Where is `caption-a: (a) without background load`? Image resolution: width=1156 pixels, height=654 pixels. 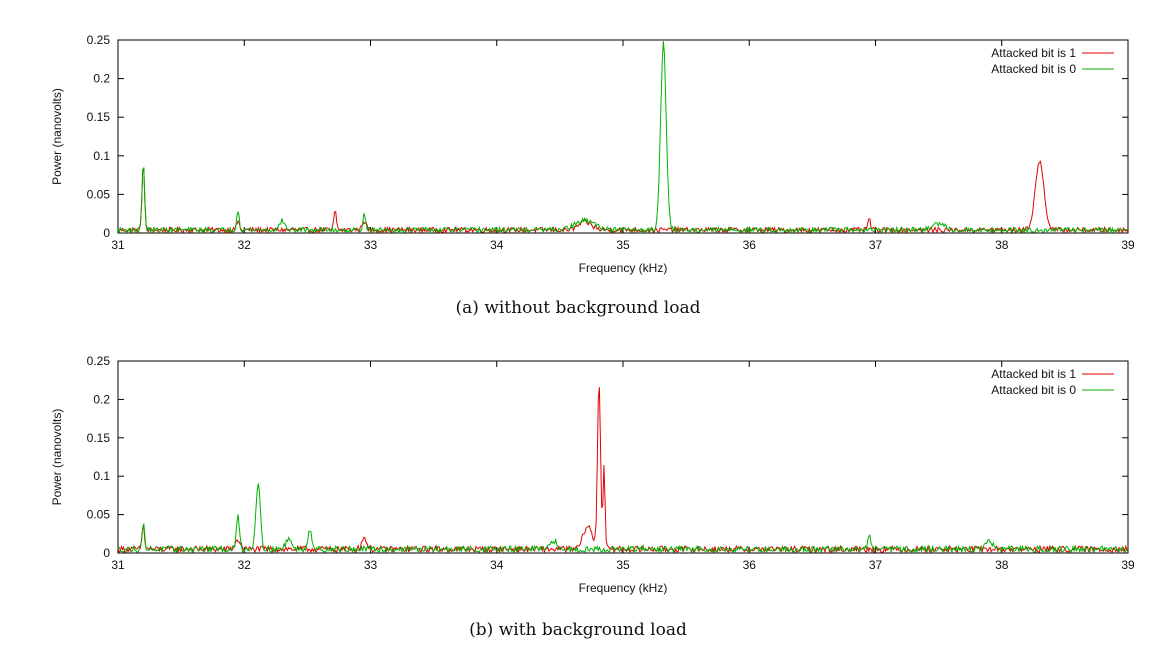
caption-a: (a) without background load is located at coordinates (578, 308).